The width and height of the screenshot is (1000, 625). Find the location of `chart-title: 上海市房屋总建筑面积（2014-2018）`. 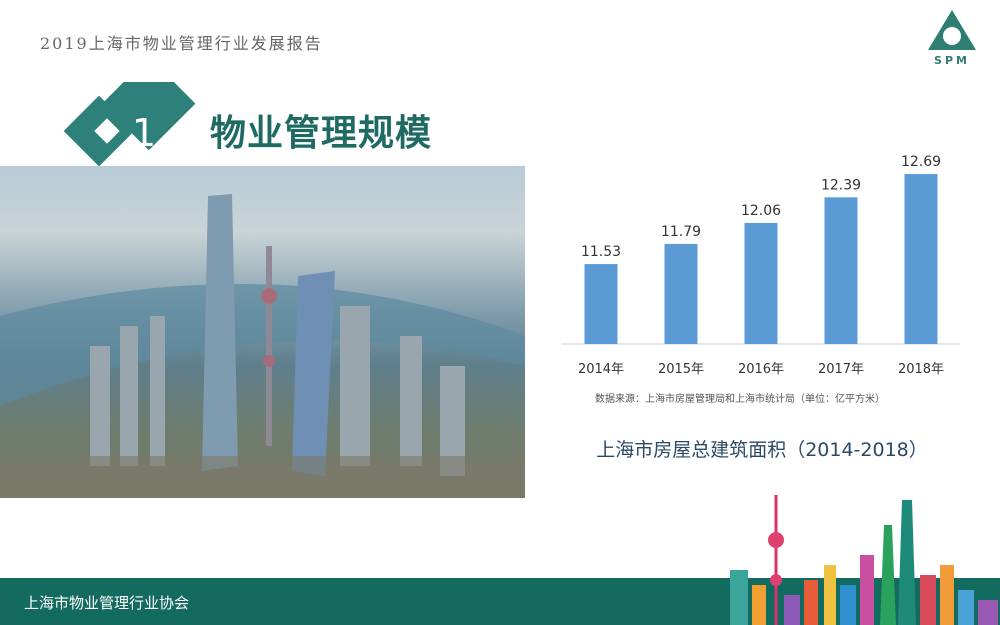

chart-title: 上海市房屋总建筑面积（2014-2018） is located at coordinates (762, 450).